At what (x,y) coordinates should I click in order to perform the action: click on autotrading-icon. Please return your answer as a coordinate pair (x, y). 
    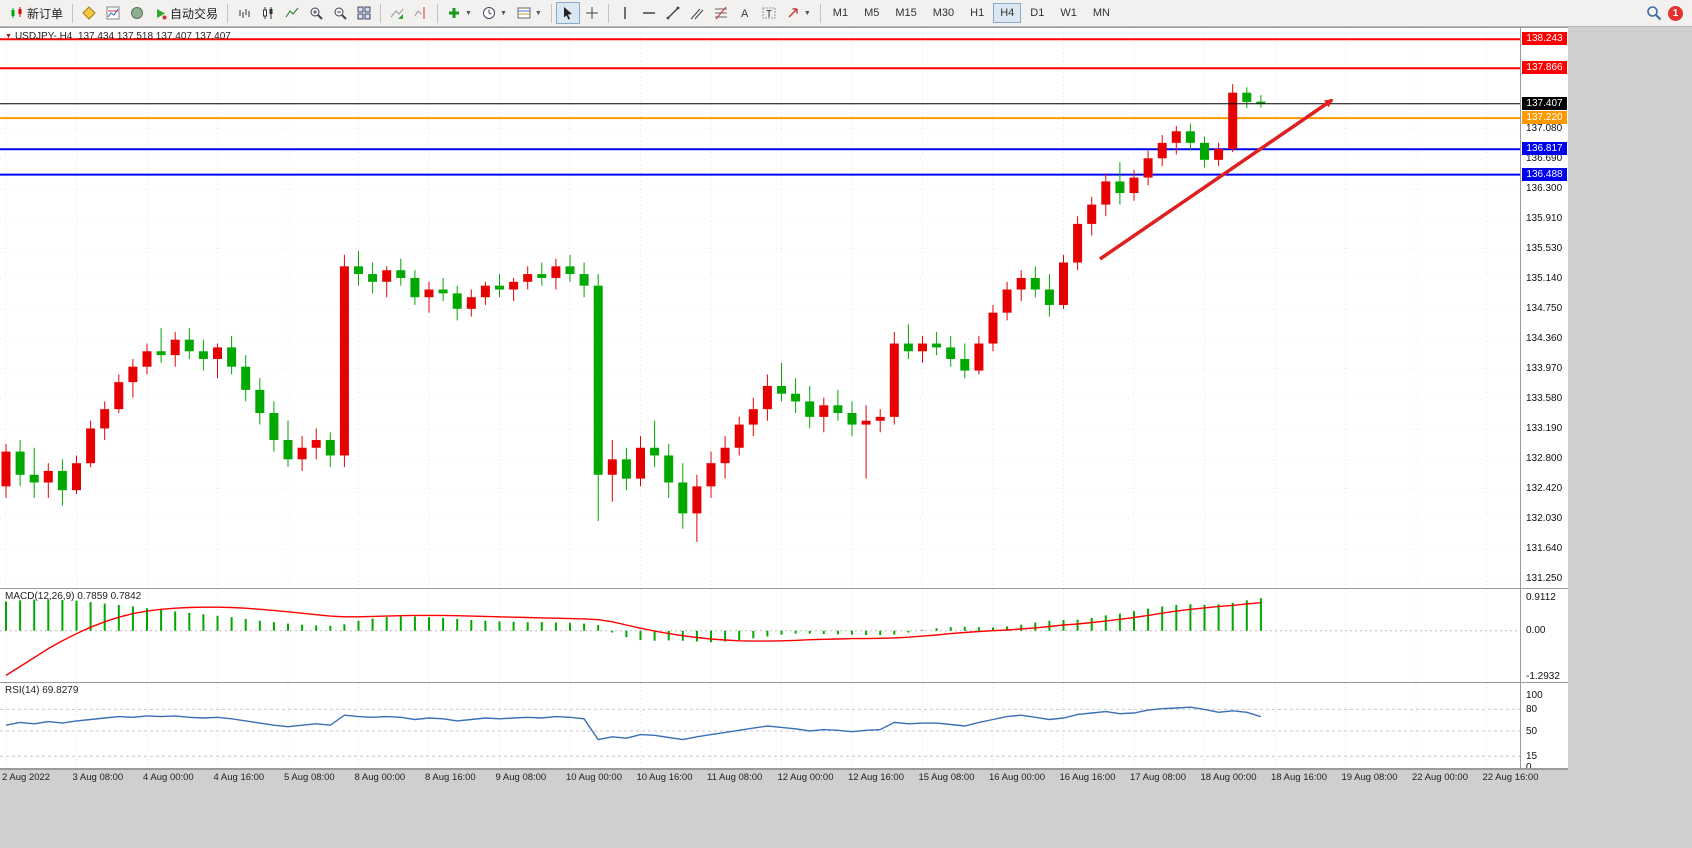
    Looking at the image, I should click on (160, 13).